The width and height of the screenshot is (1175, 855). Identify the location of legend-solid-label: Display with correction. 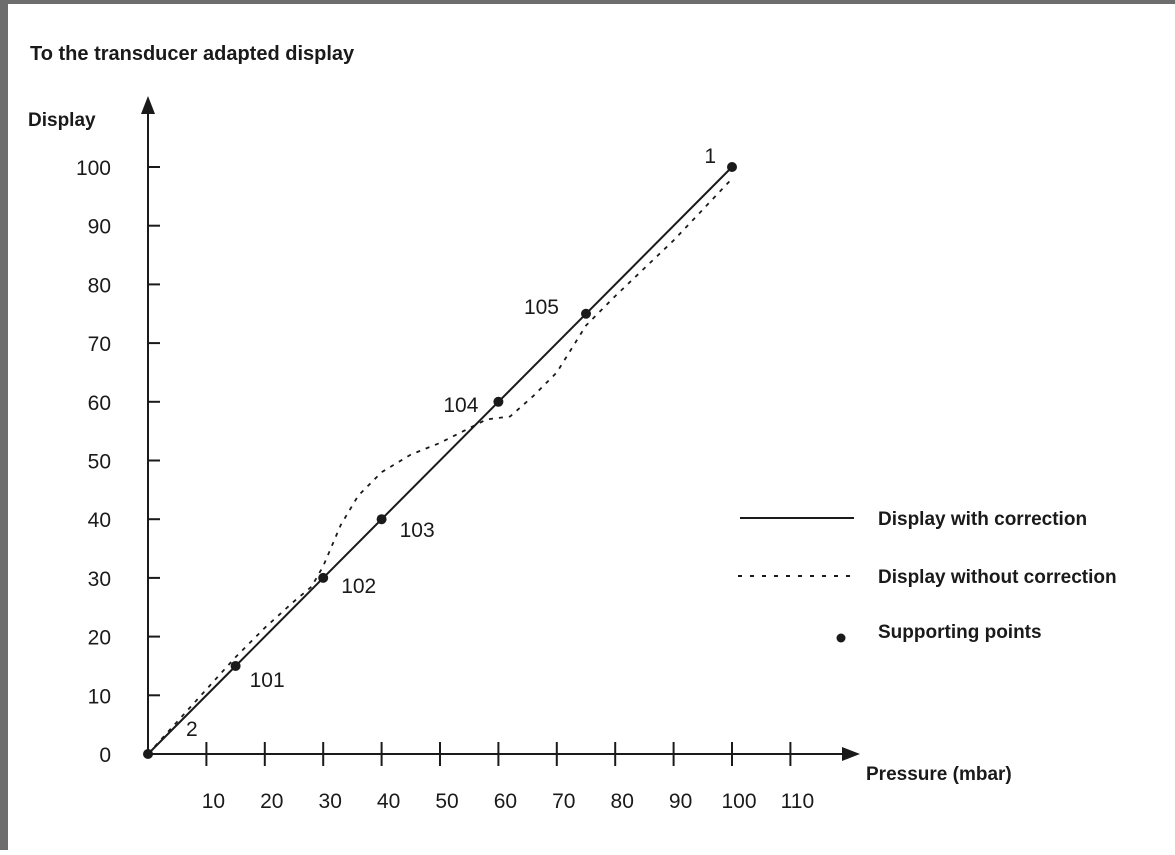
(982, 519).